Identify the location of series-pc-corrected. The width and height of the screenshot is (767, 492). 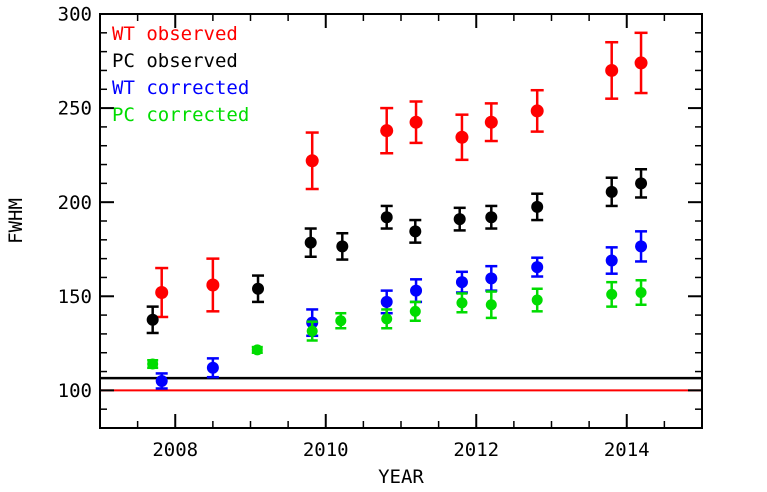
(397, 324).